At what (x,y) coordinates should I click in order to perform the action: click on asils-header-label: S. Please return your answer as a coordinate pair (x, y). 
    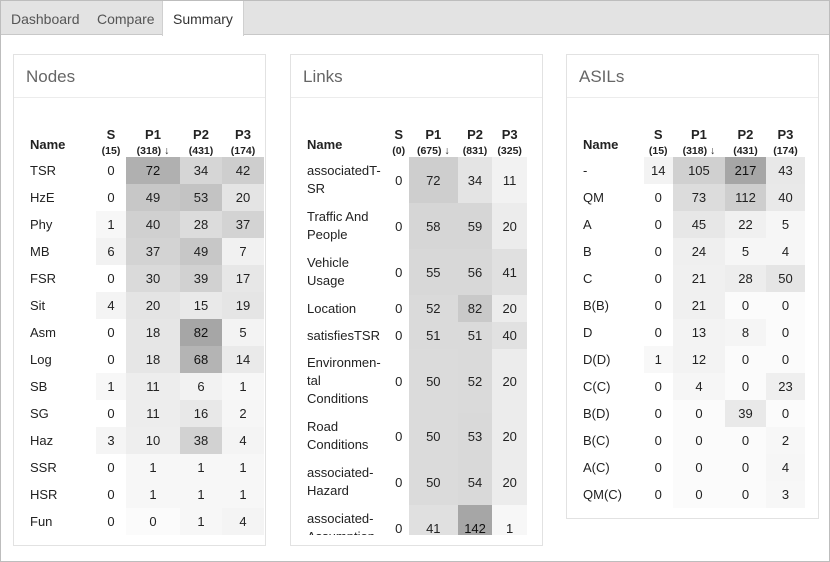
    Looking at the image, I should click on (658, 134).